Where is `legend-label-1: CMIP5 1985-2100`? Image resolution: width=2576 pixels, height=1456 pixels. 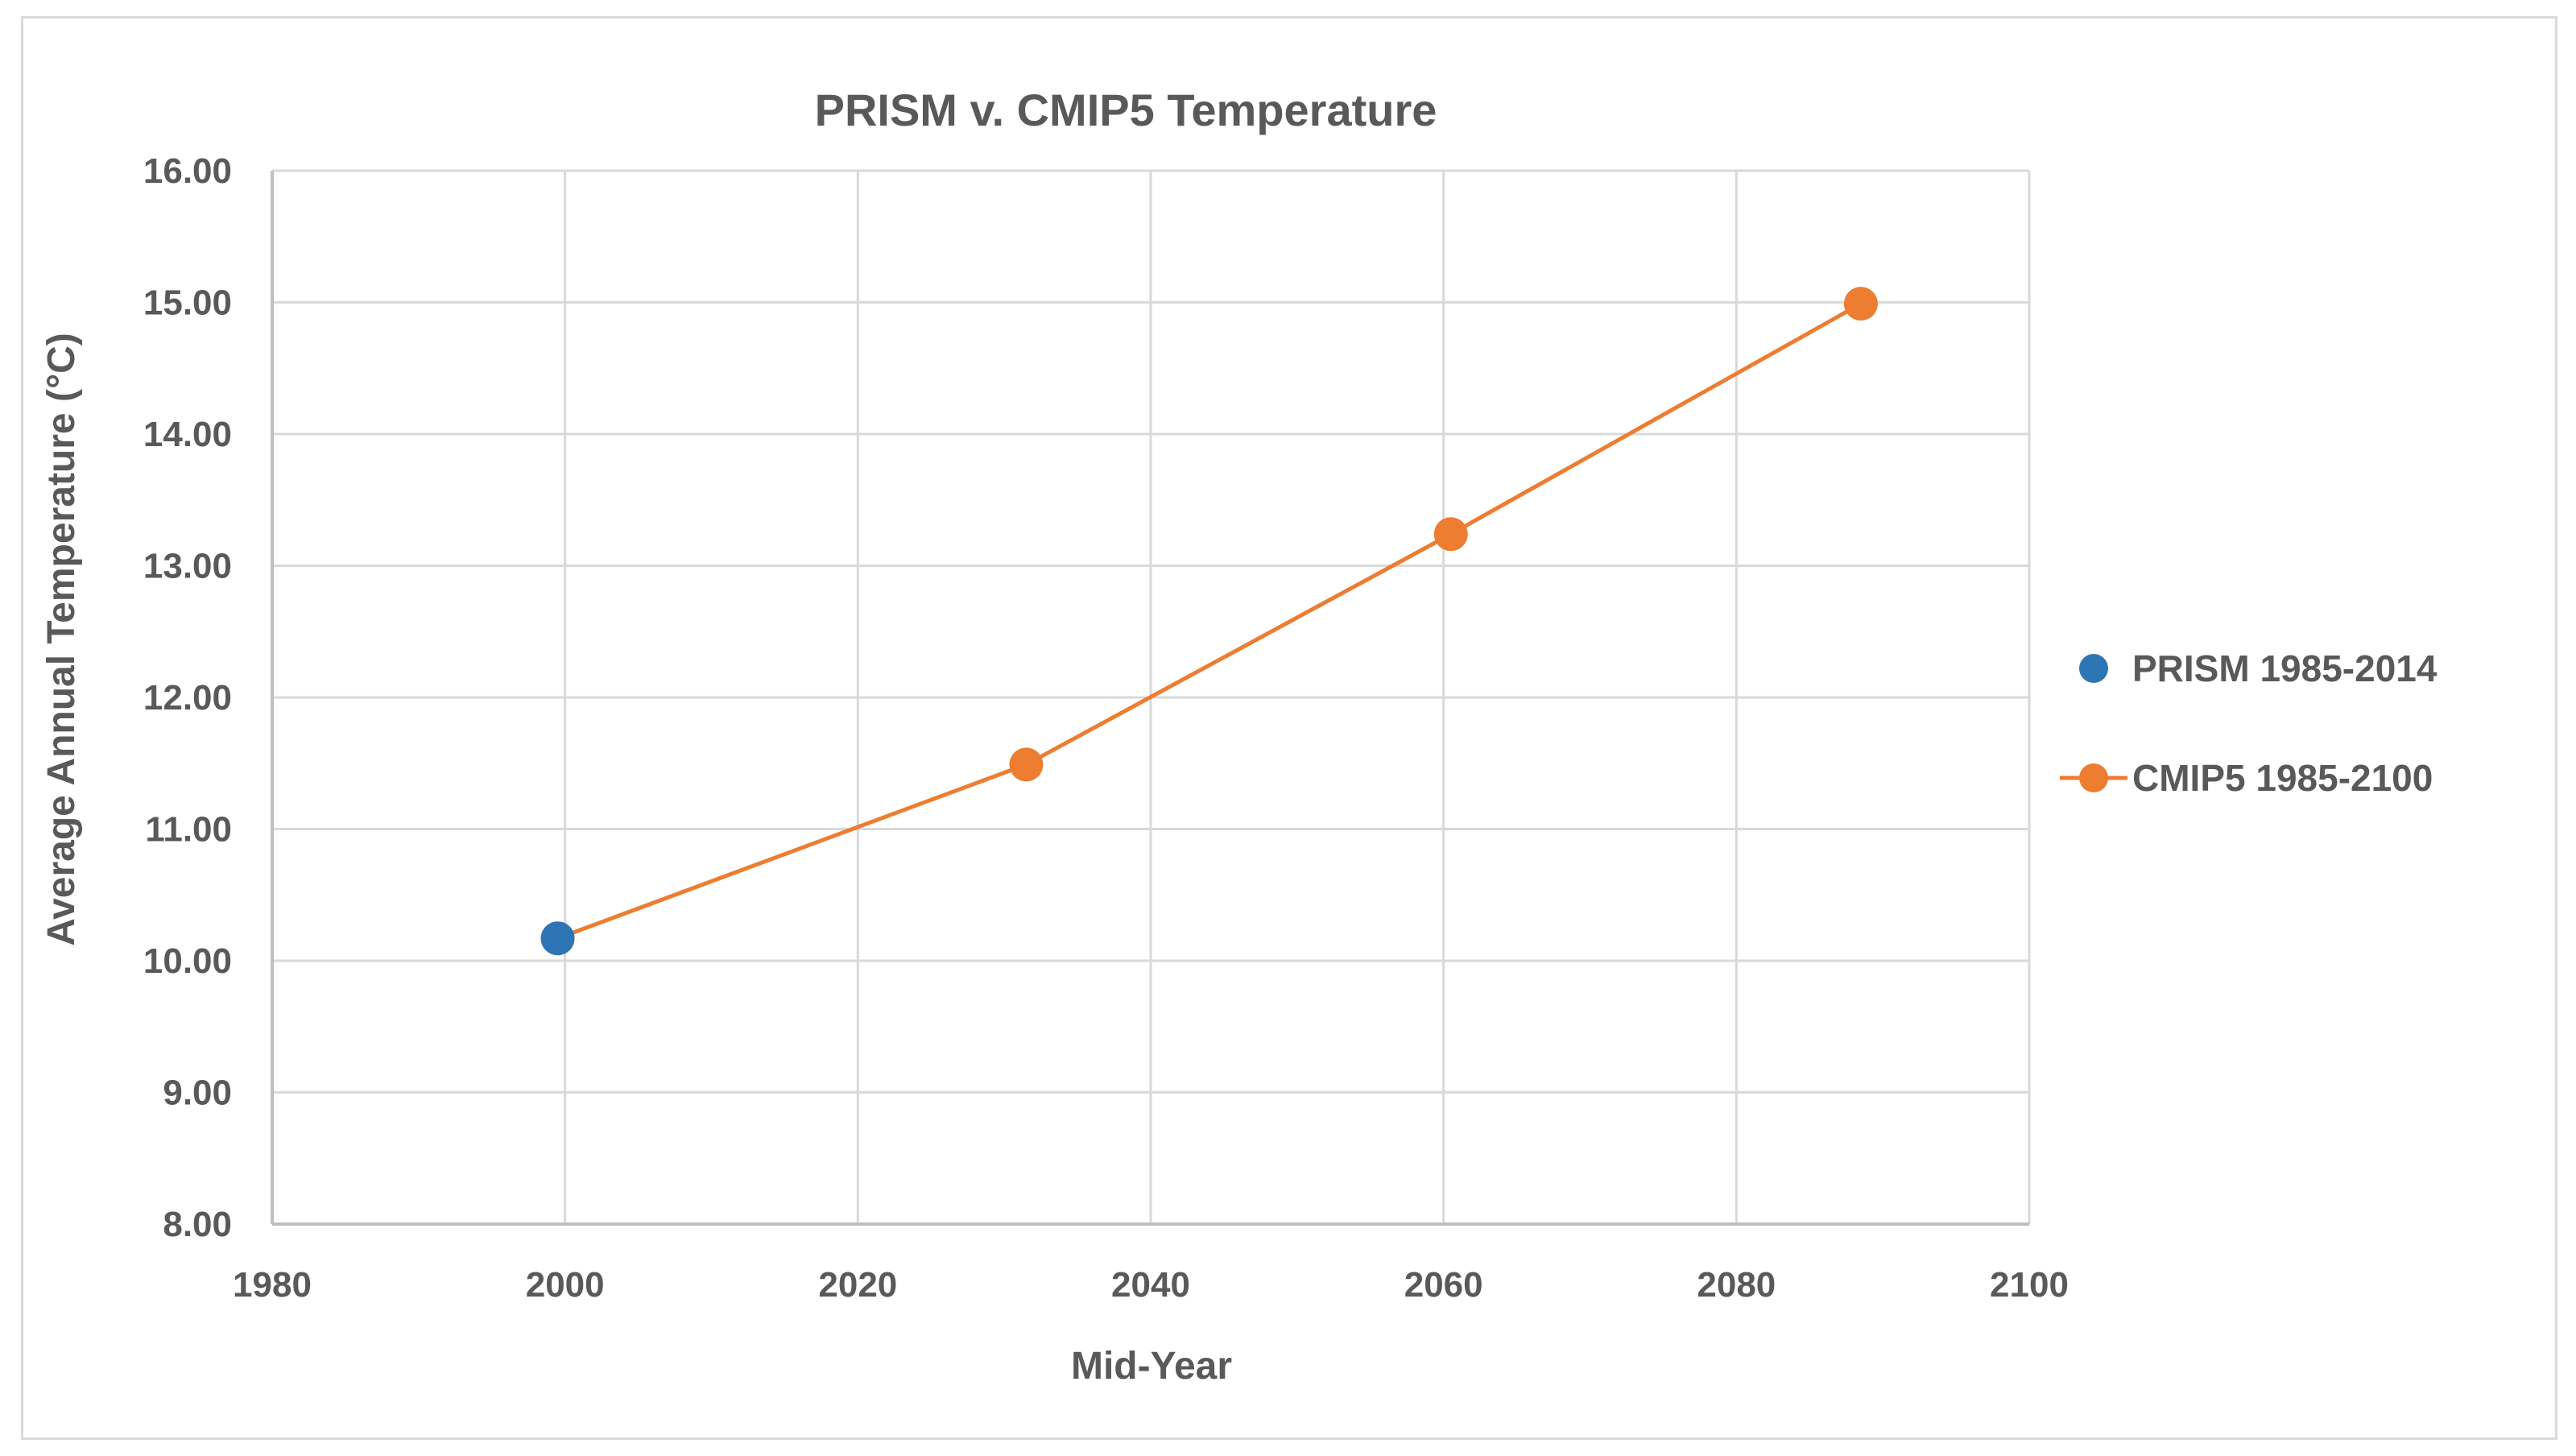 legend-label-1: CMIP5 1985-2100 is located at coordinates (2283, 778).